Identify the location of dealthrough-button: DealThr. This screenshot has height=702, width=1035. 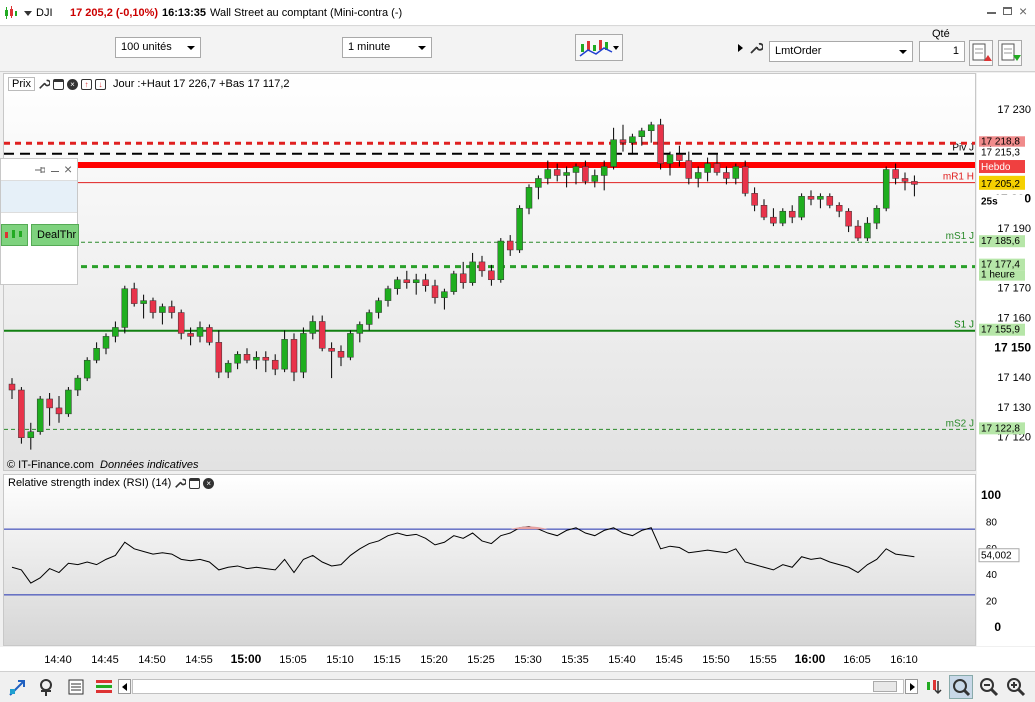
(55, 235).